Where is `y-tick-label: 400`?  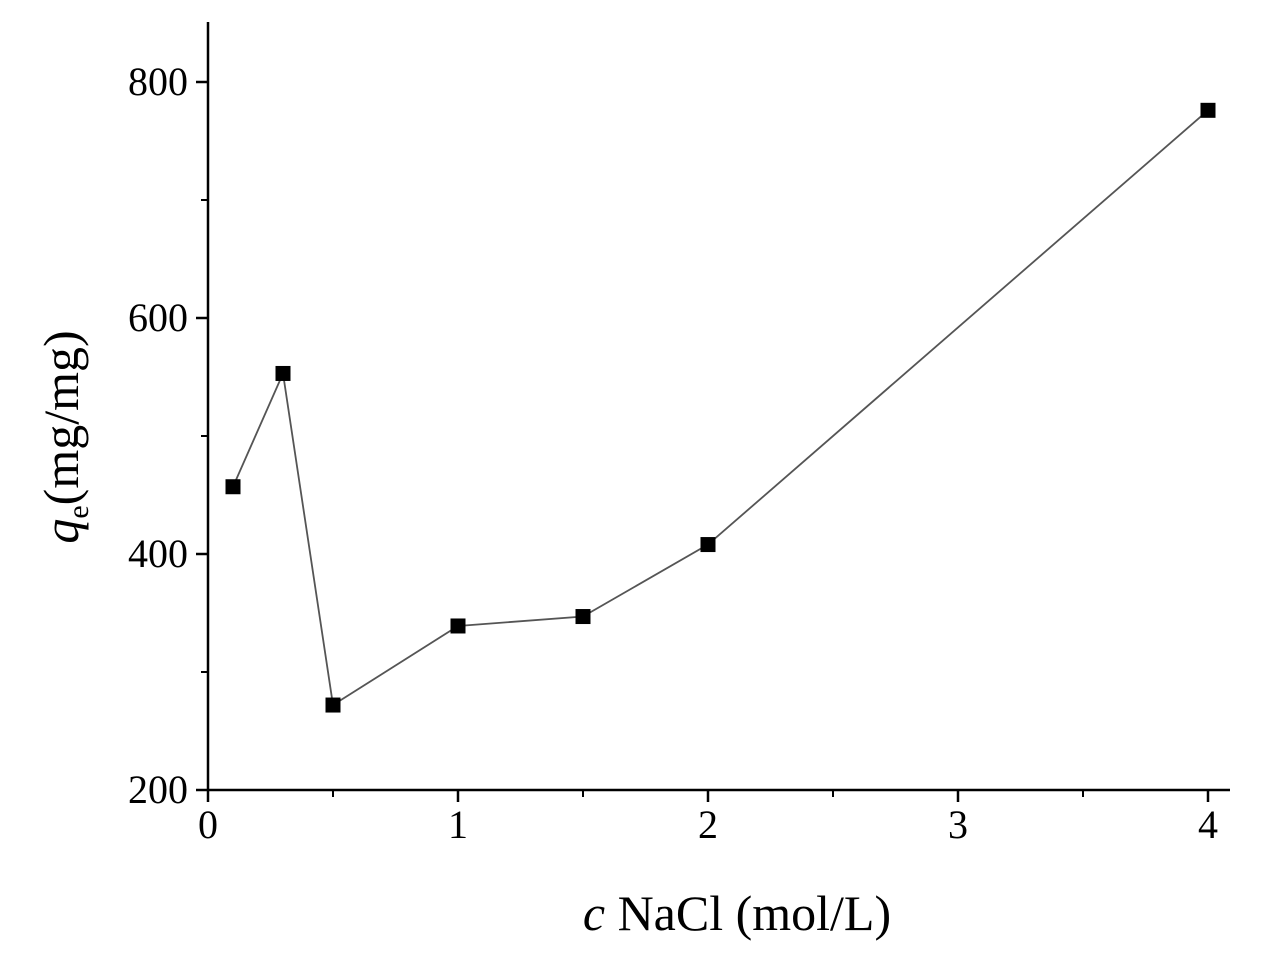 y-tick-label: 400 is located at coordinates (158, 553).